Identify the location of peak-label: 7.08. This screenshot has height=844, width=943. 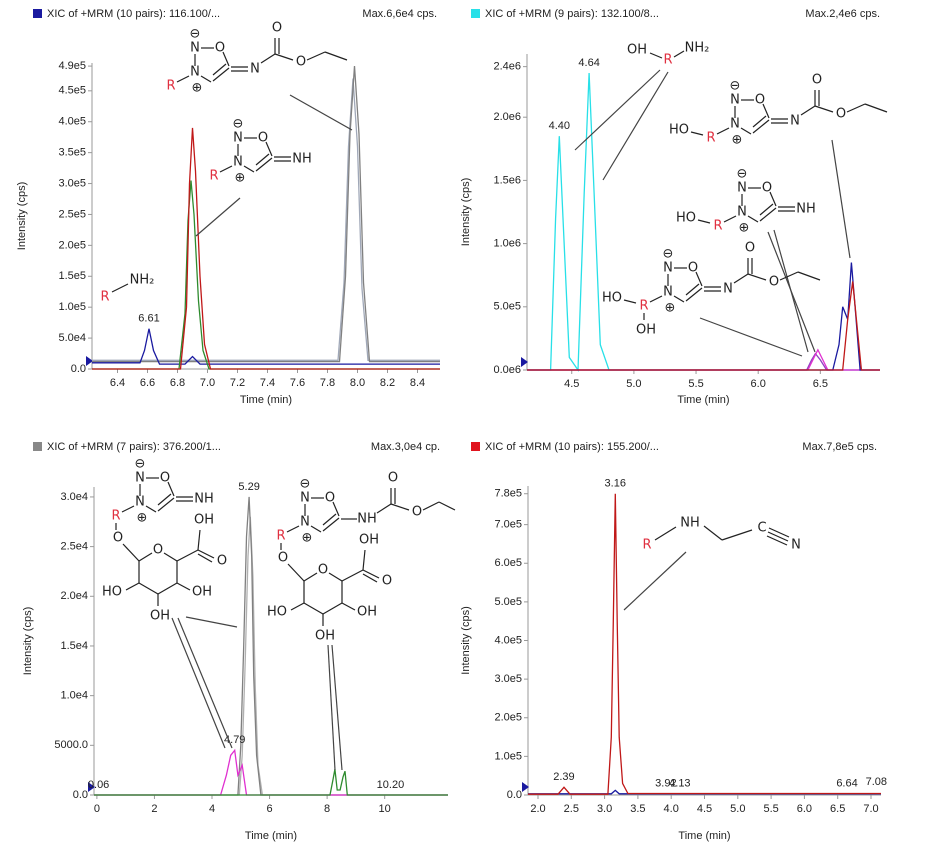
(876, 782).